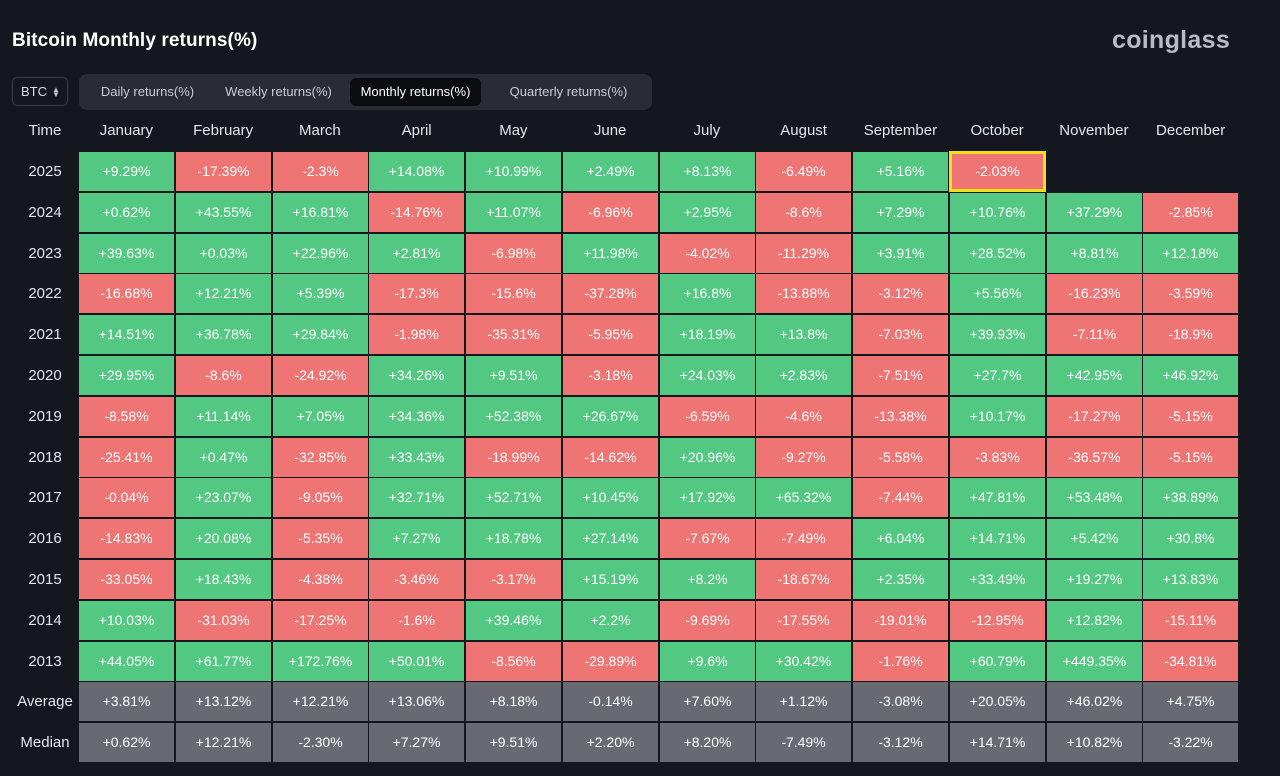 Image resolution: width=1280 pixels, height=776 pixels. Describe the element at coordinates (320, 579) in the screenshot. I see `cell-2015-march: -4.38%` at that location.